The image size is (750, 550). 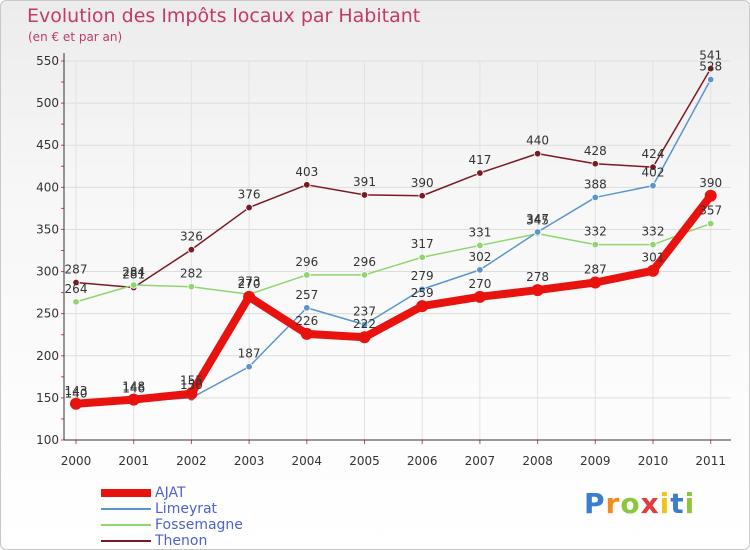 I want to click on data-label-fossemagne: 264, so click(x=76, y=289).